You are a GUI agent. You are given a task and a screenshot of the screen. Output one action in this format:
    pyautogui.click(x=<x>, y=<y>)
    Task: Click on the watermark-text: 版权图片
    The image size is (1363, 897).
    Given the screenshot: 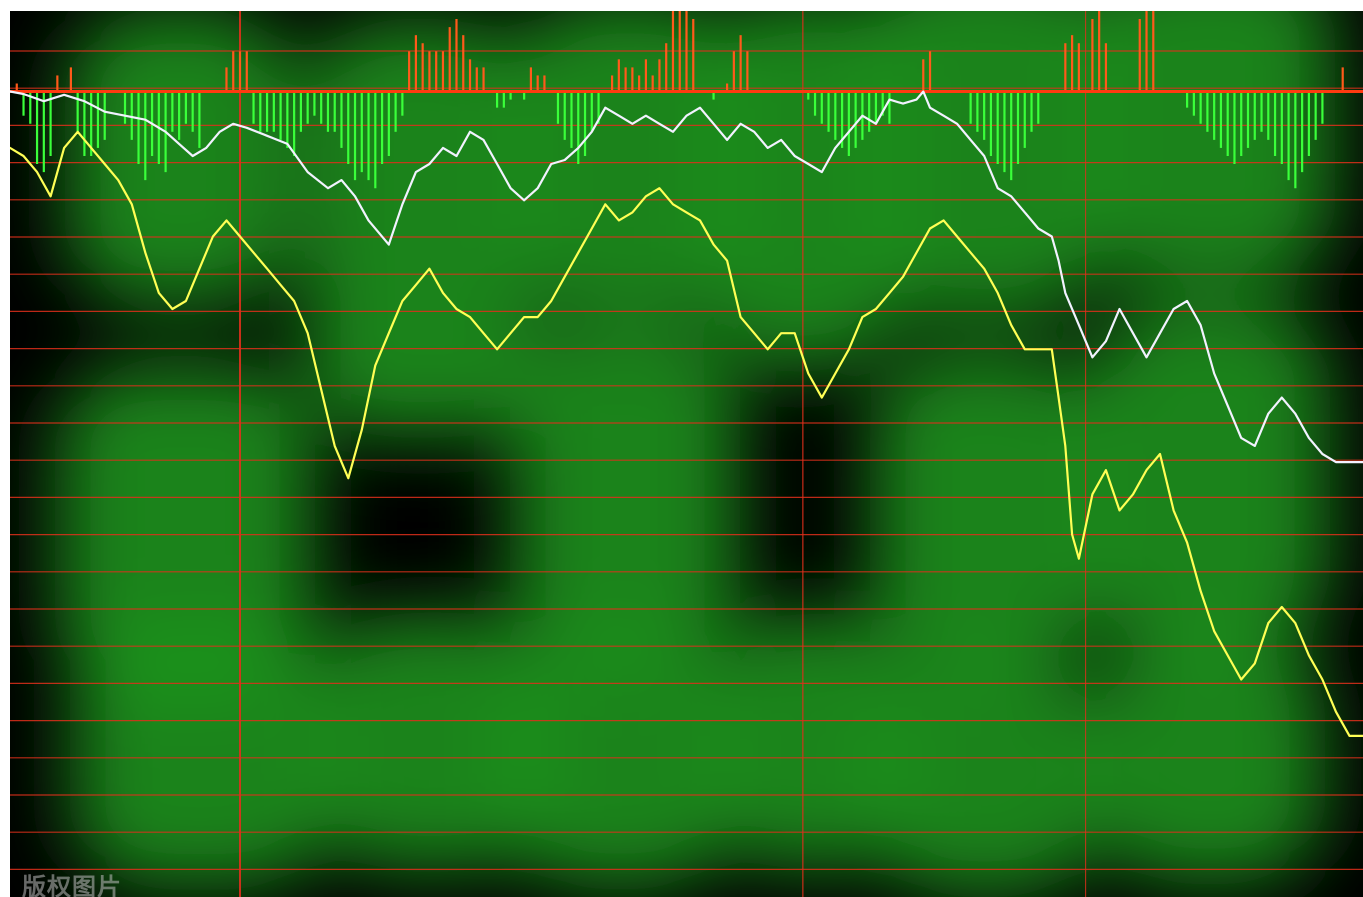 What is the action you would take?
    pyautogui.click(x=72, y=885)
    